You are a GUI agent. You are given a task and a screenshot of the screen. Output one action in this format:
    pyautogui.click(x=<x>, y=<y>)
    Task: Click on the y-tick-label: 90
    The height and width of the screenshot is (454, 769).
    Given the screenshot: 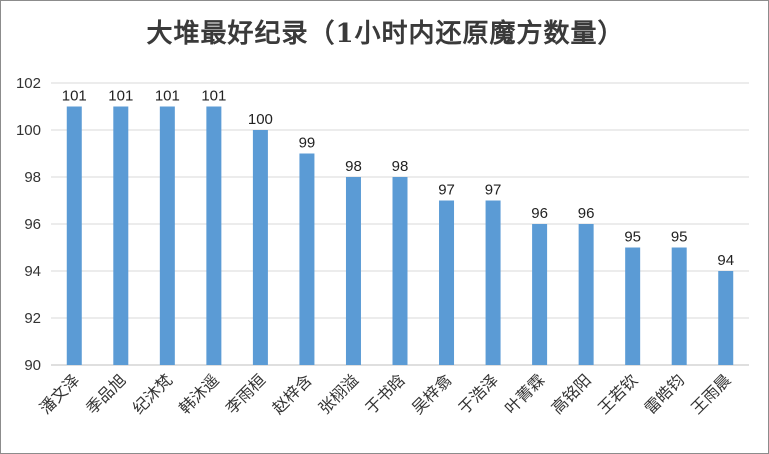 What is the action you would take?
    pyautogui.click(x=32, y=365)
    